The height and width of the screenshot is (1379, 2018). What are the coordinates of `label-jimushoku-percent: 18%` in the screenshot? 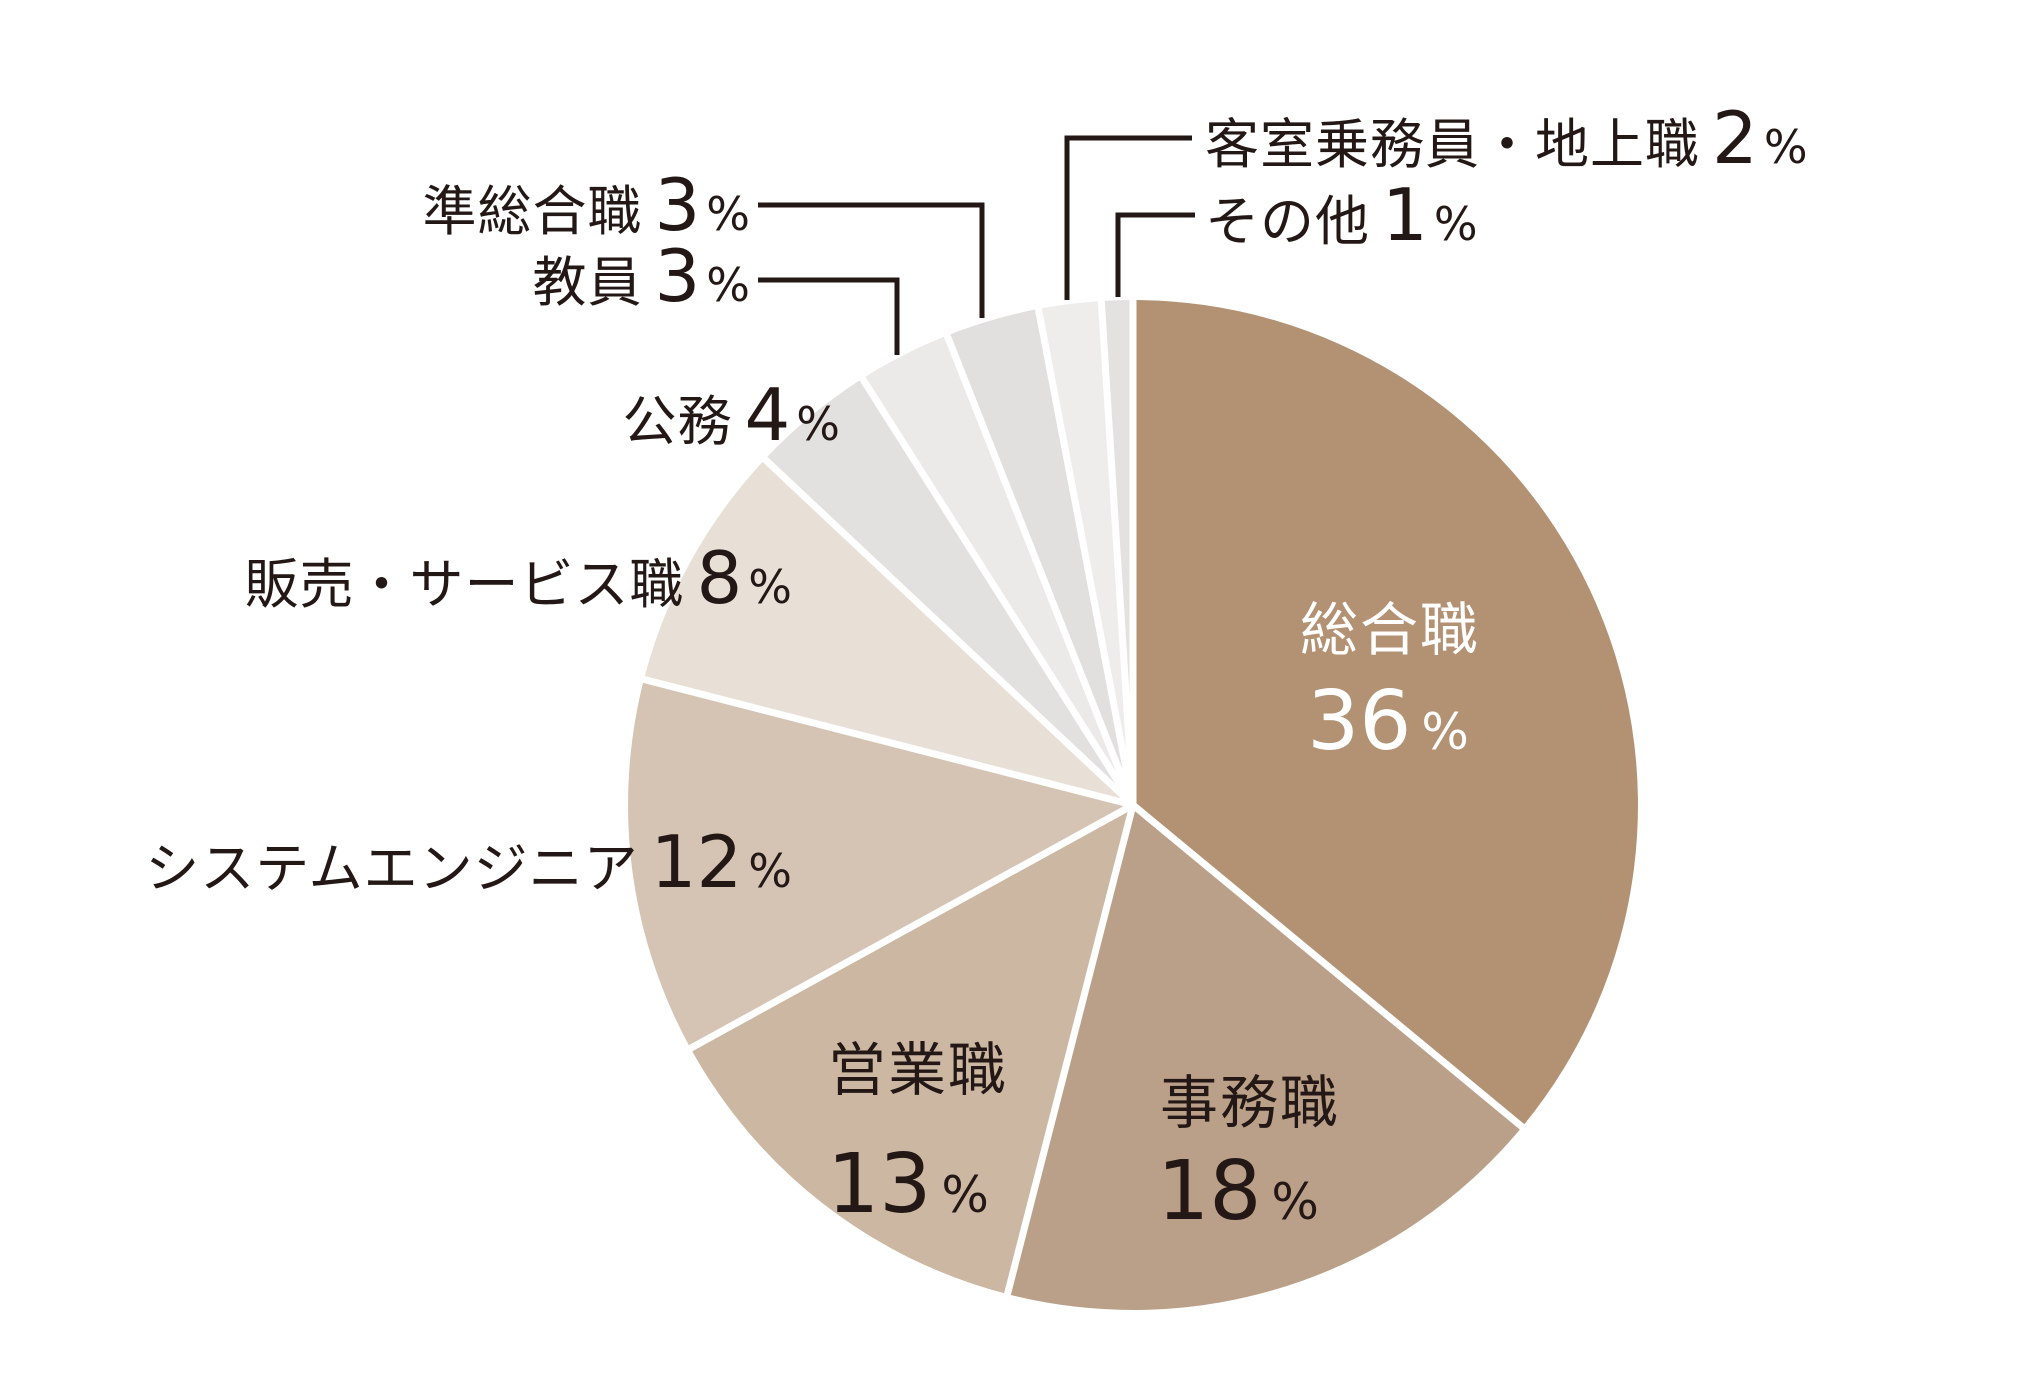 It's located at (1238, 1192).